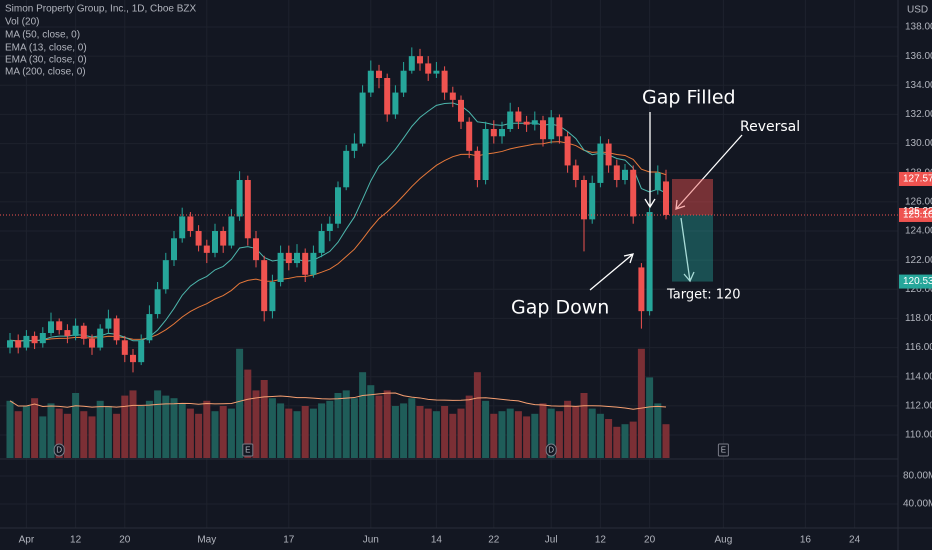  What do you see at coordinates (855, 540) in the screenshot?
I see `x-tick-label: 24` at bounding box center [855, 540].